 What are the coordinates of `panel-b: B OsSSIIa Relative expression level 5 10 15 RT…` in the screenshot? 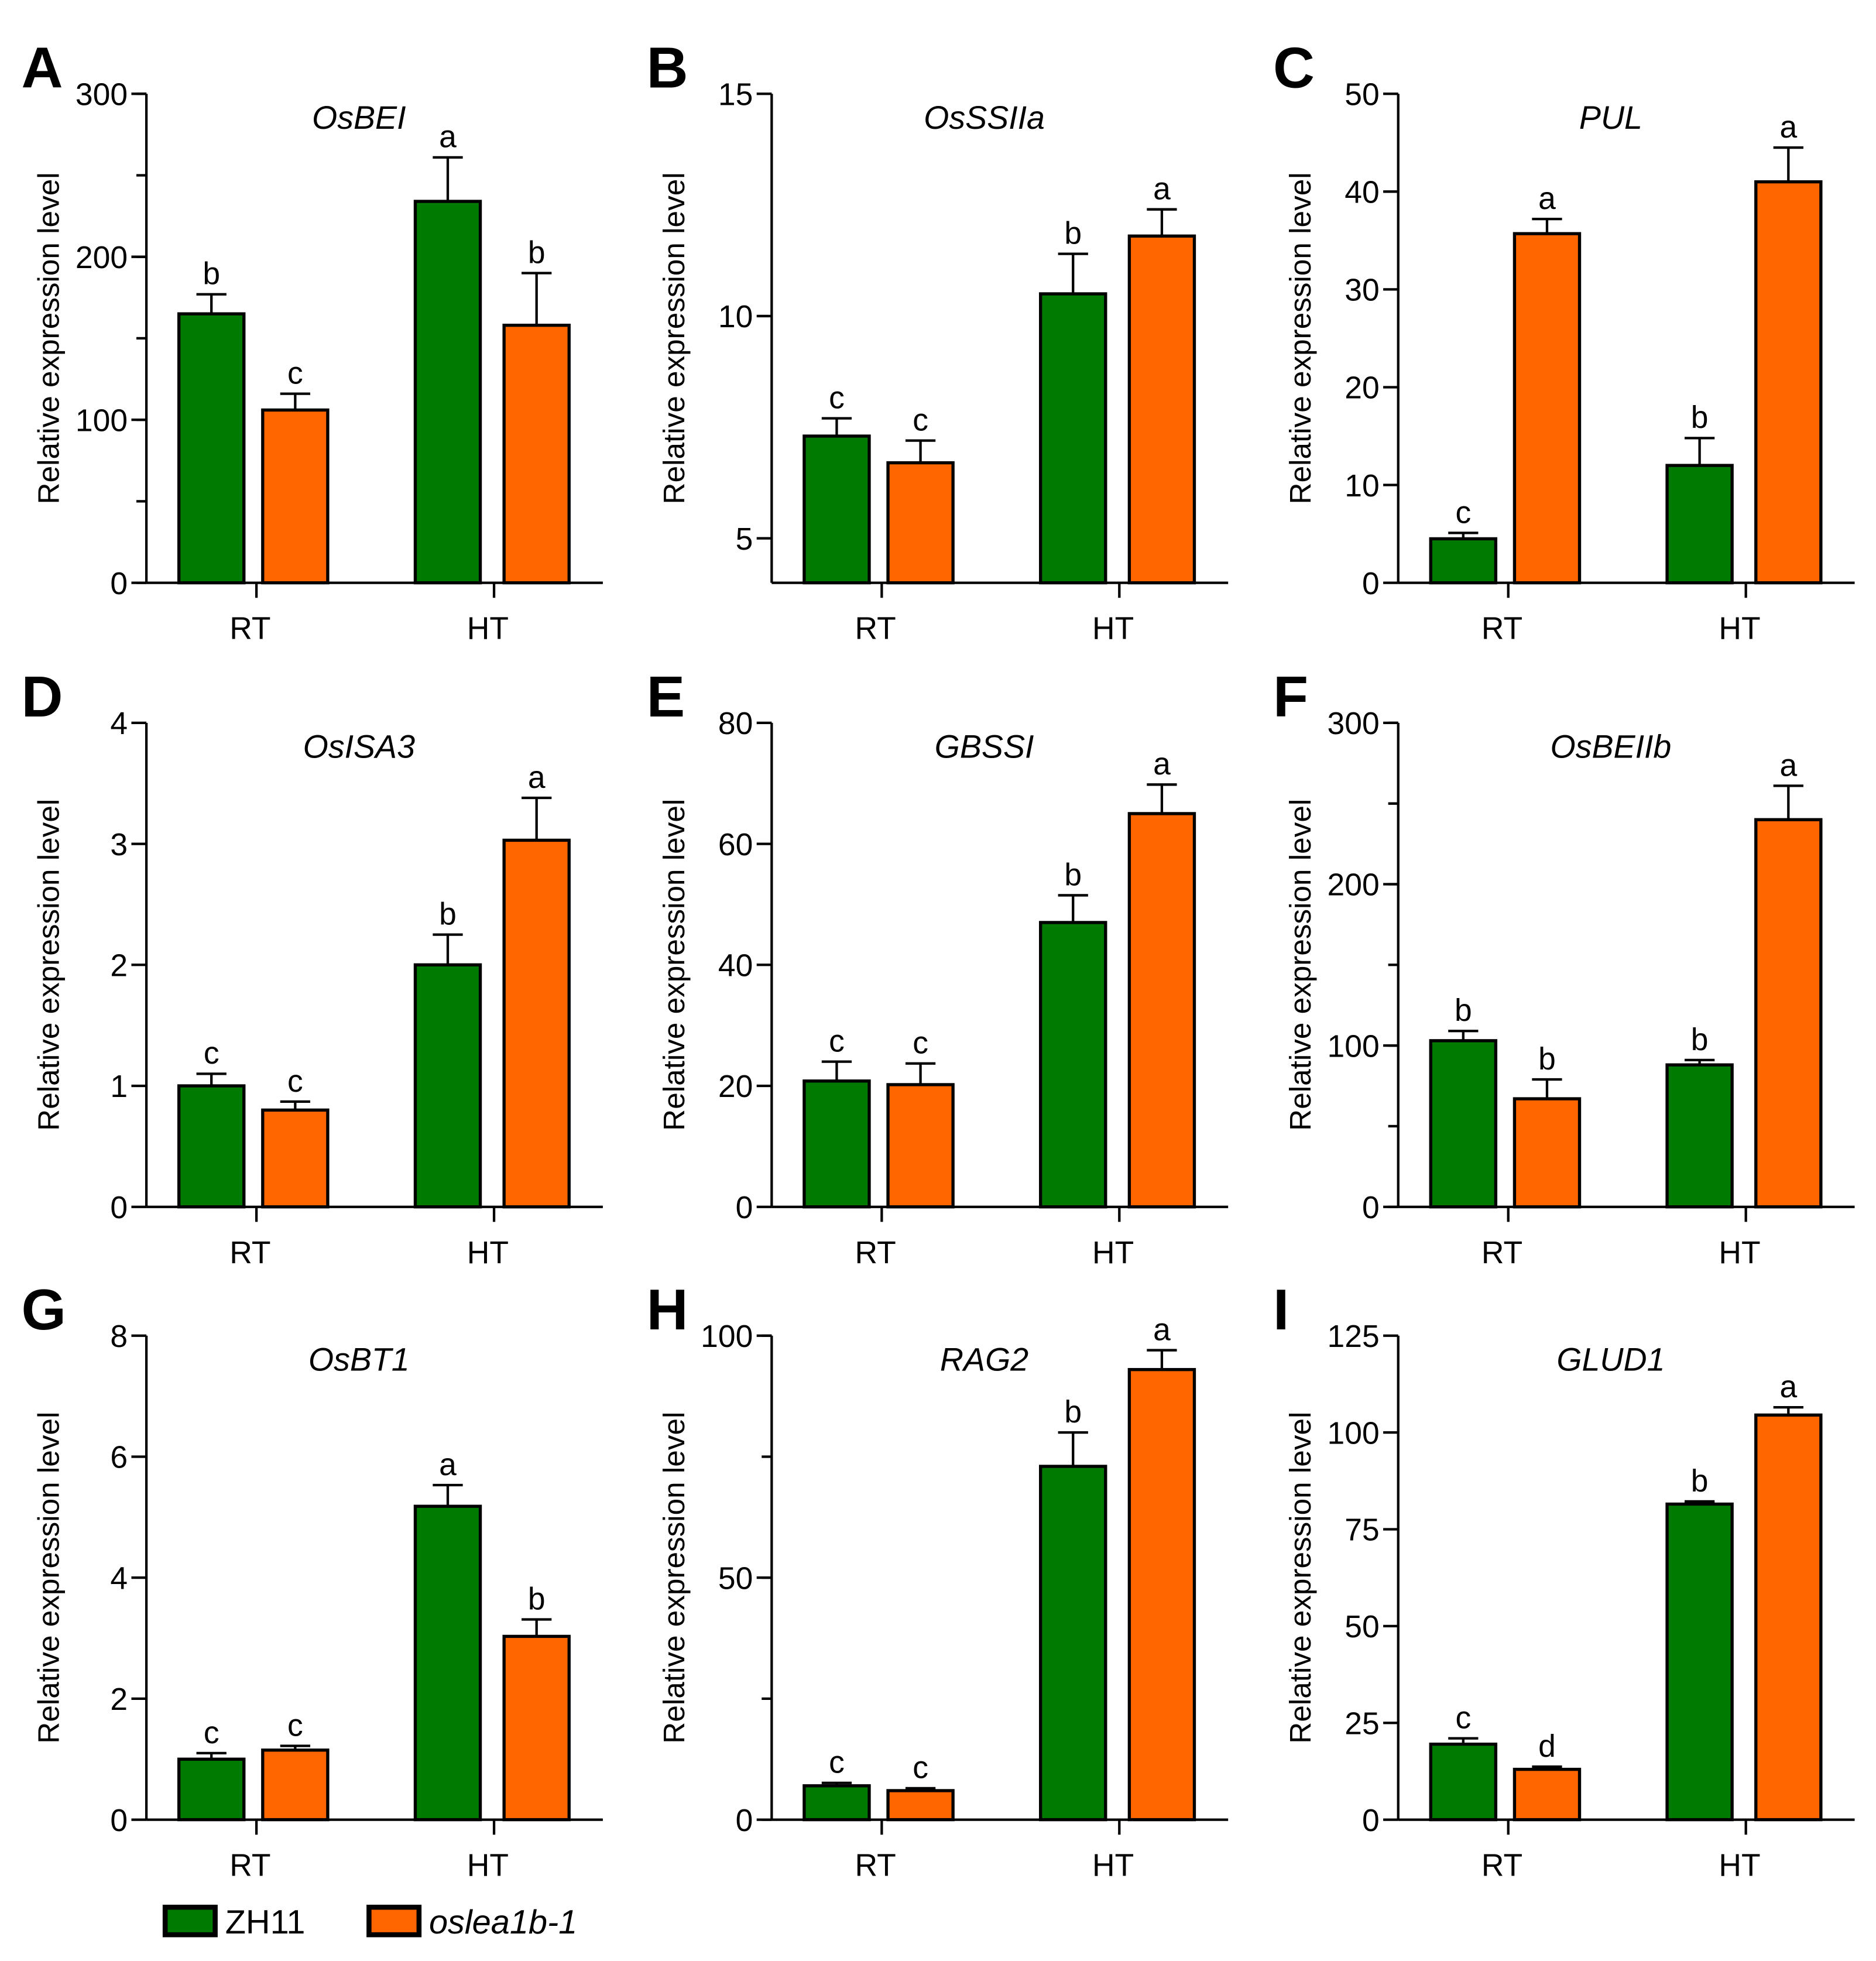 It's located at (938, 341).